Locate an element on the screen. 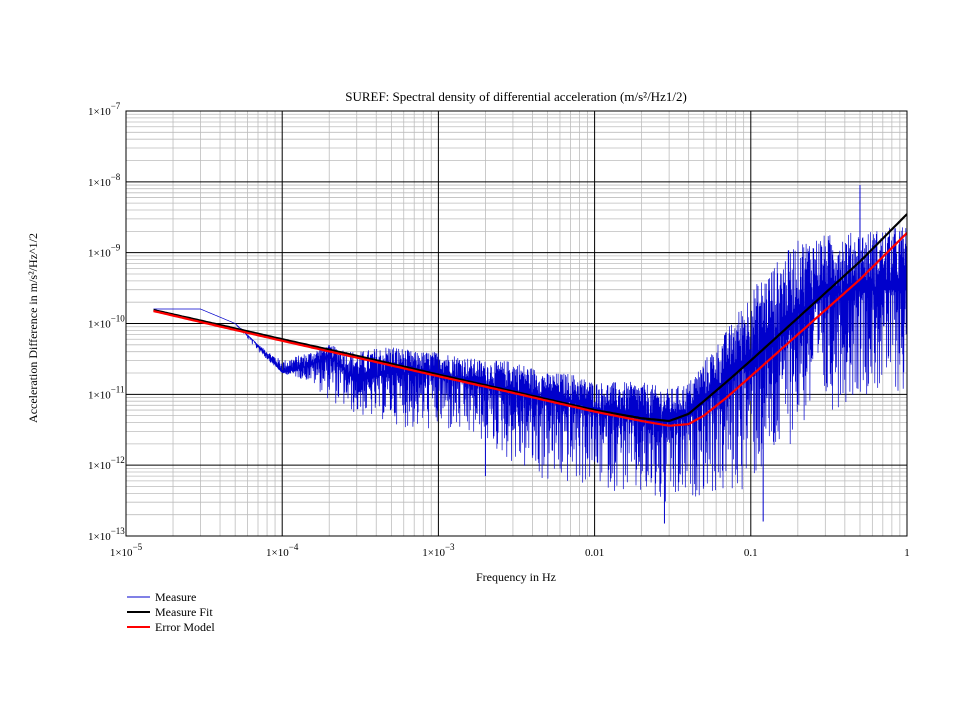 This screenshot has height=720, width=960. x-axis-label: Frequency in Hz is located at coordinates (516, 577).